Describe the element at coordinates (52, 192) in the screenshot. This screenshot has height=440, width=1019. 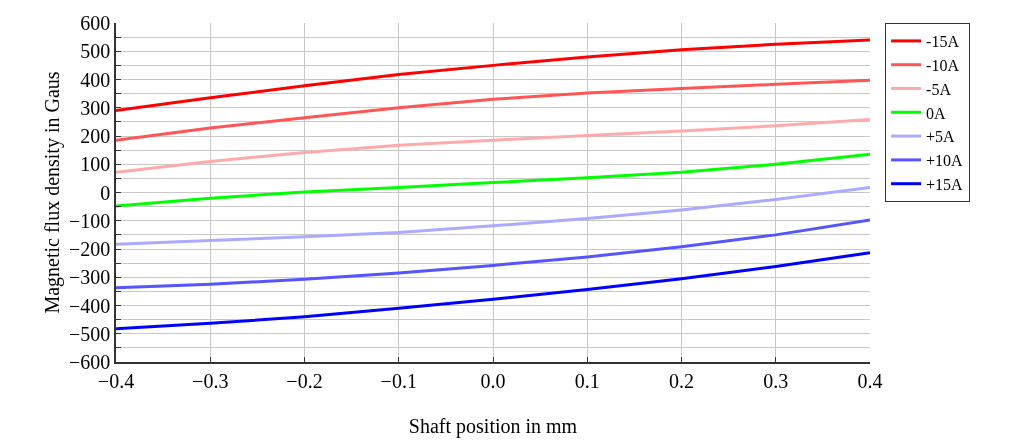
I see `y-axis-title: Magnetic flux density in Gaus` at that location.